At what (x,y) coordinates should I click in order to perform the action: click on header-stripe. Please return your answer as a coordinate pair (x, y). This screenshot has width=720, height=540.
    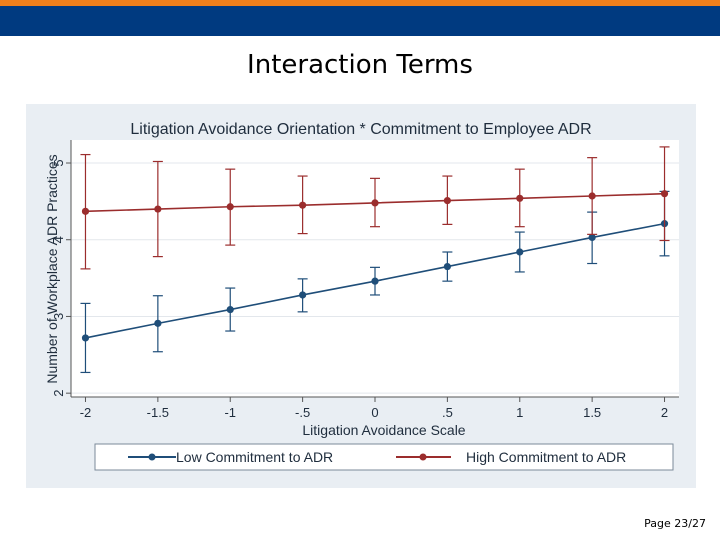
    Looking at the image, I should click on (360, 3).